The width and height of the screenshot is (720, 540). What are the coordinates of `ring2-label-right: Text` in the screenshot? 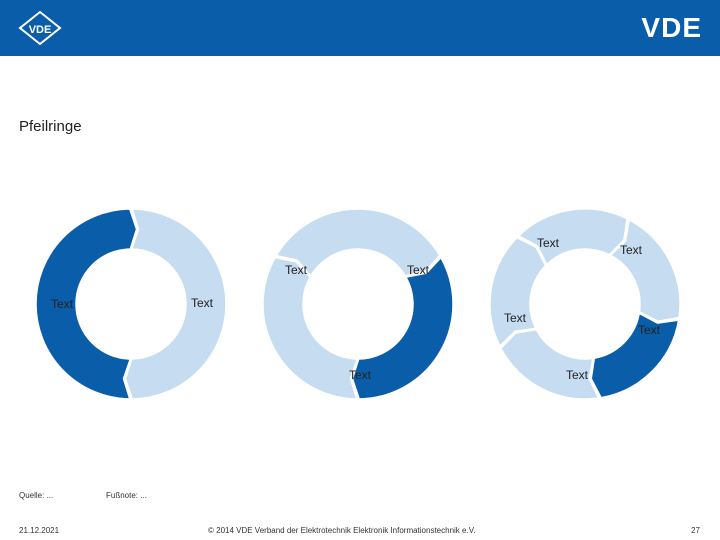 It's located at (418, 270).